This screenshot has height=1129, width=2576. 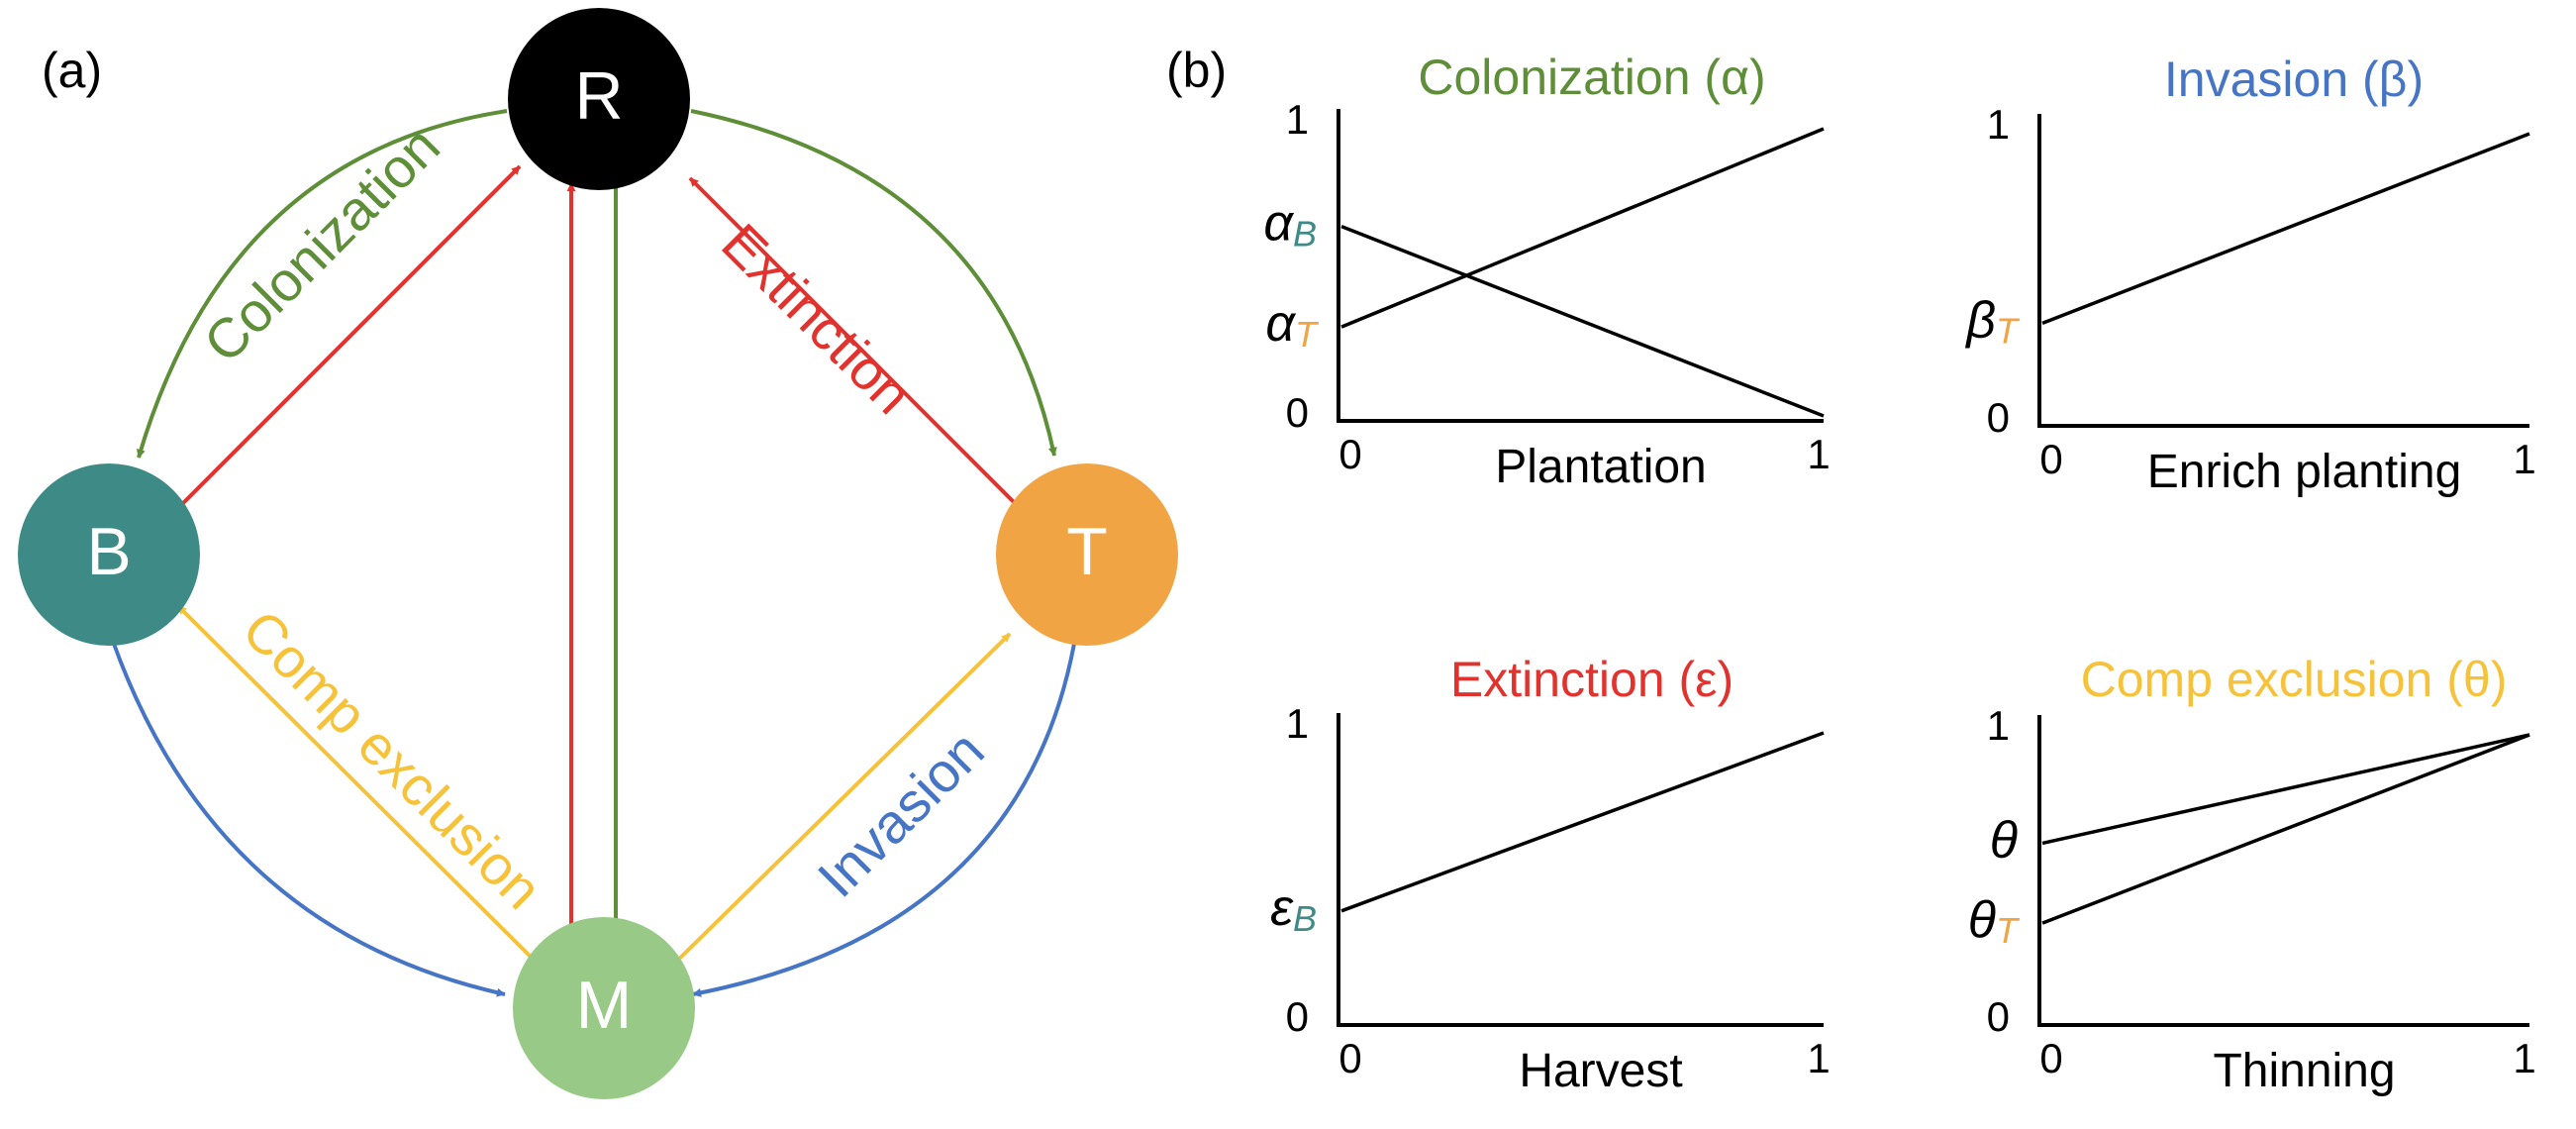 I want to click on arrow-invasion-t-to-m, so click(x=884, y=820).